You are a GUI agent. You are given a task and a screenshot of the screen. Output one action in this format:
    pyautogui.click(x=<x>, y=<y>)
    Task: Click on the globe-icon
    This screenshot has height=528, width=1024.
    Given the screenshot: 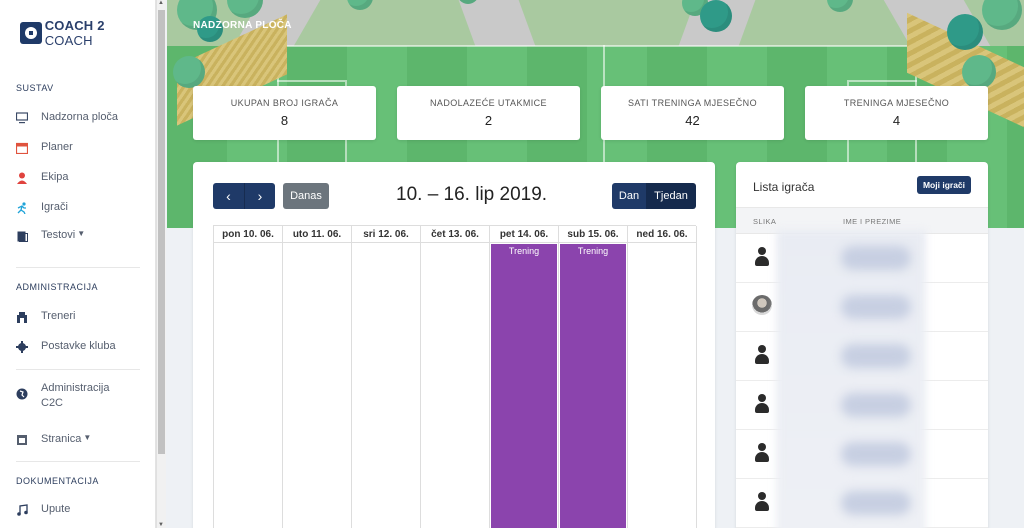 What is the action you would take?
    pyautogui.click(x=22, y=394)
    